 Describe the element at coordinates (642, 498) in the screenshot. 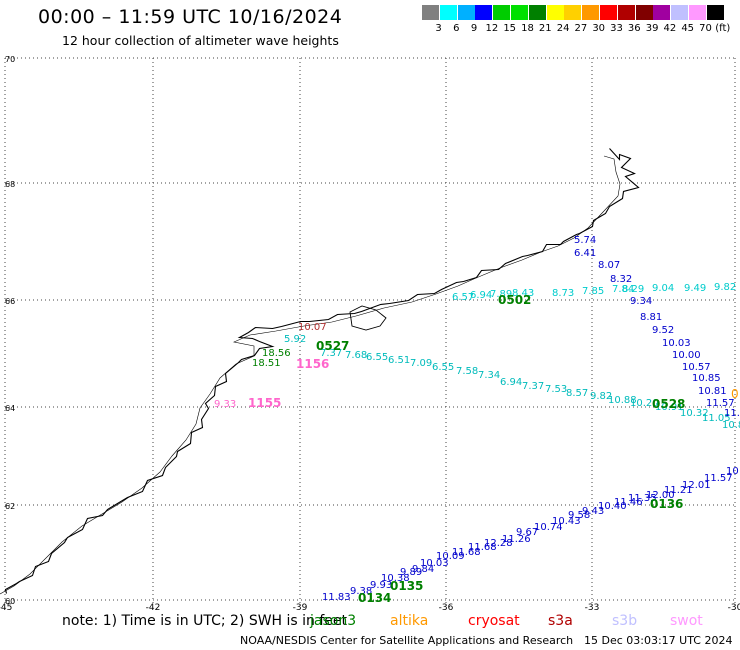

I see `wave-height-value: 11.35` at that location.